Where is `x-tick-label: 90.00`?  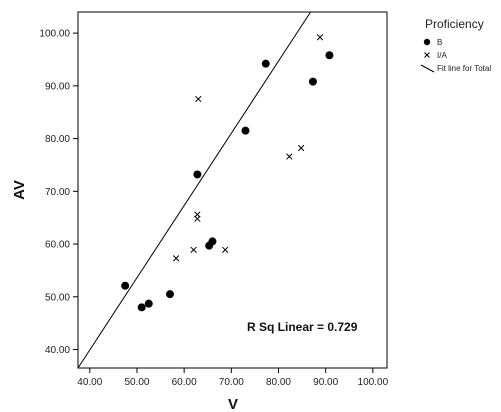 x-tick-label: 90.00 is located at coordinates (325, 382).